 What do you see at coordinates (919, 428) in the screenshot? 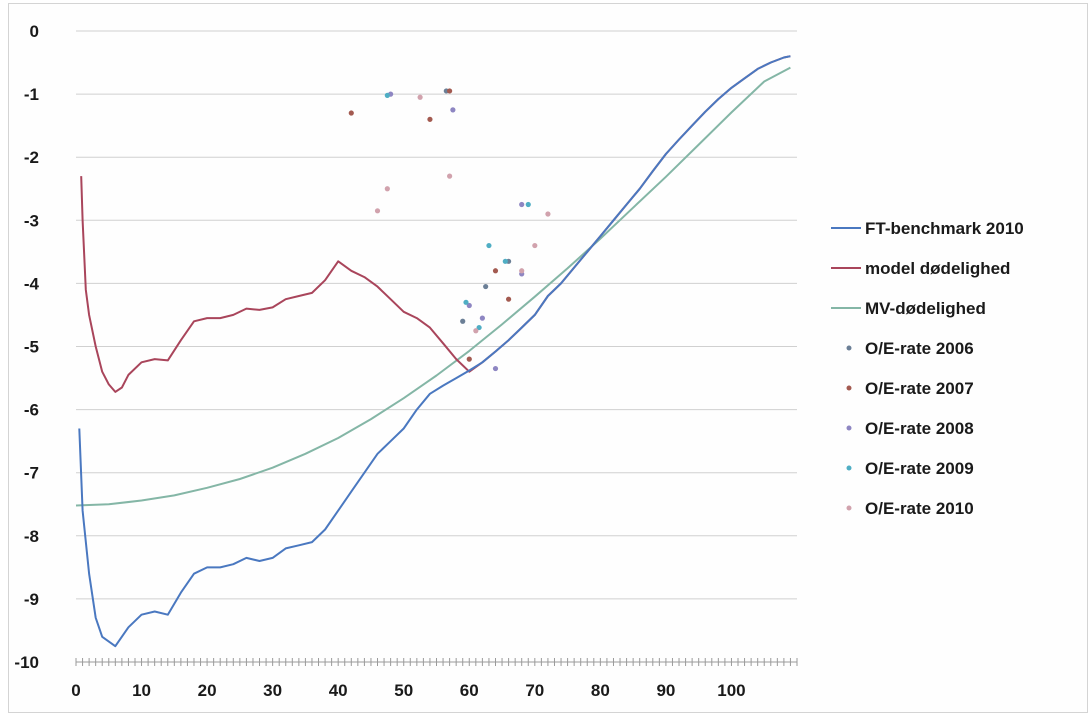
I see `legend-label: O/E-rate 2008` at bounding box center [919, 428].